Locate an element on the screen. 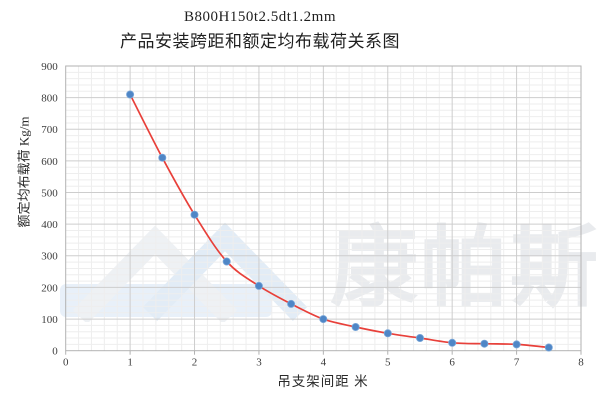 The width and height of the screenshot is (602, 400). x-tick-label: 6 is located at coordinates (452, 363).